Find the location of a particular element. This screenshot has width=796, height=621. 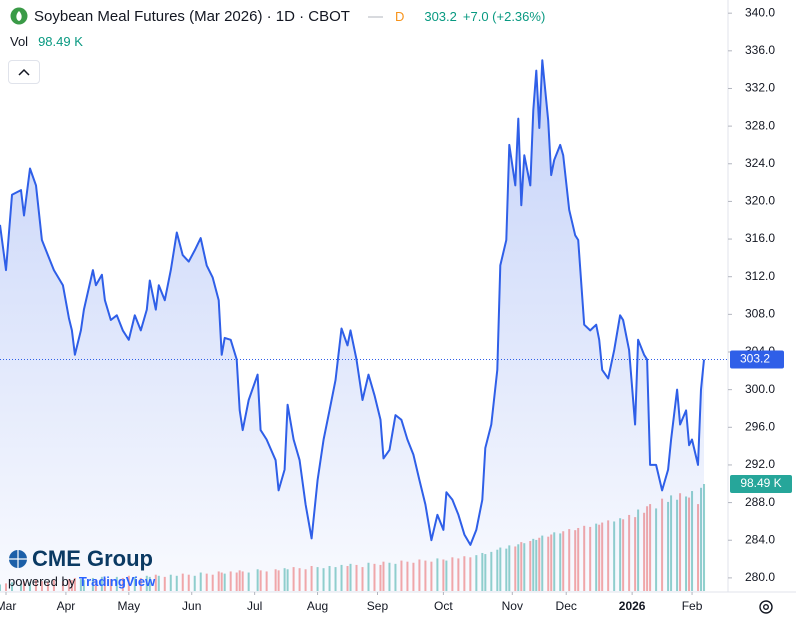

interval-flag: D is located at coordinates (399, 16).